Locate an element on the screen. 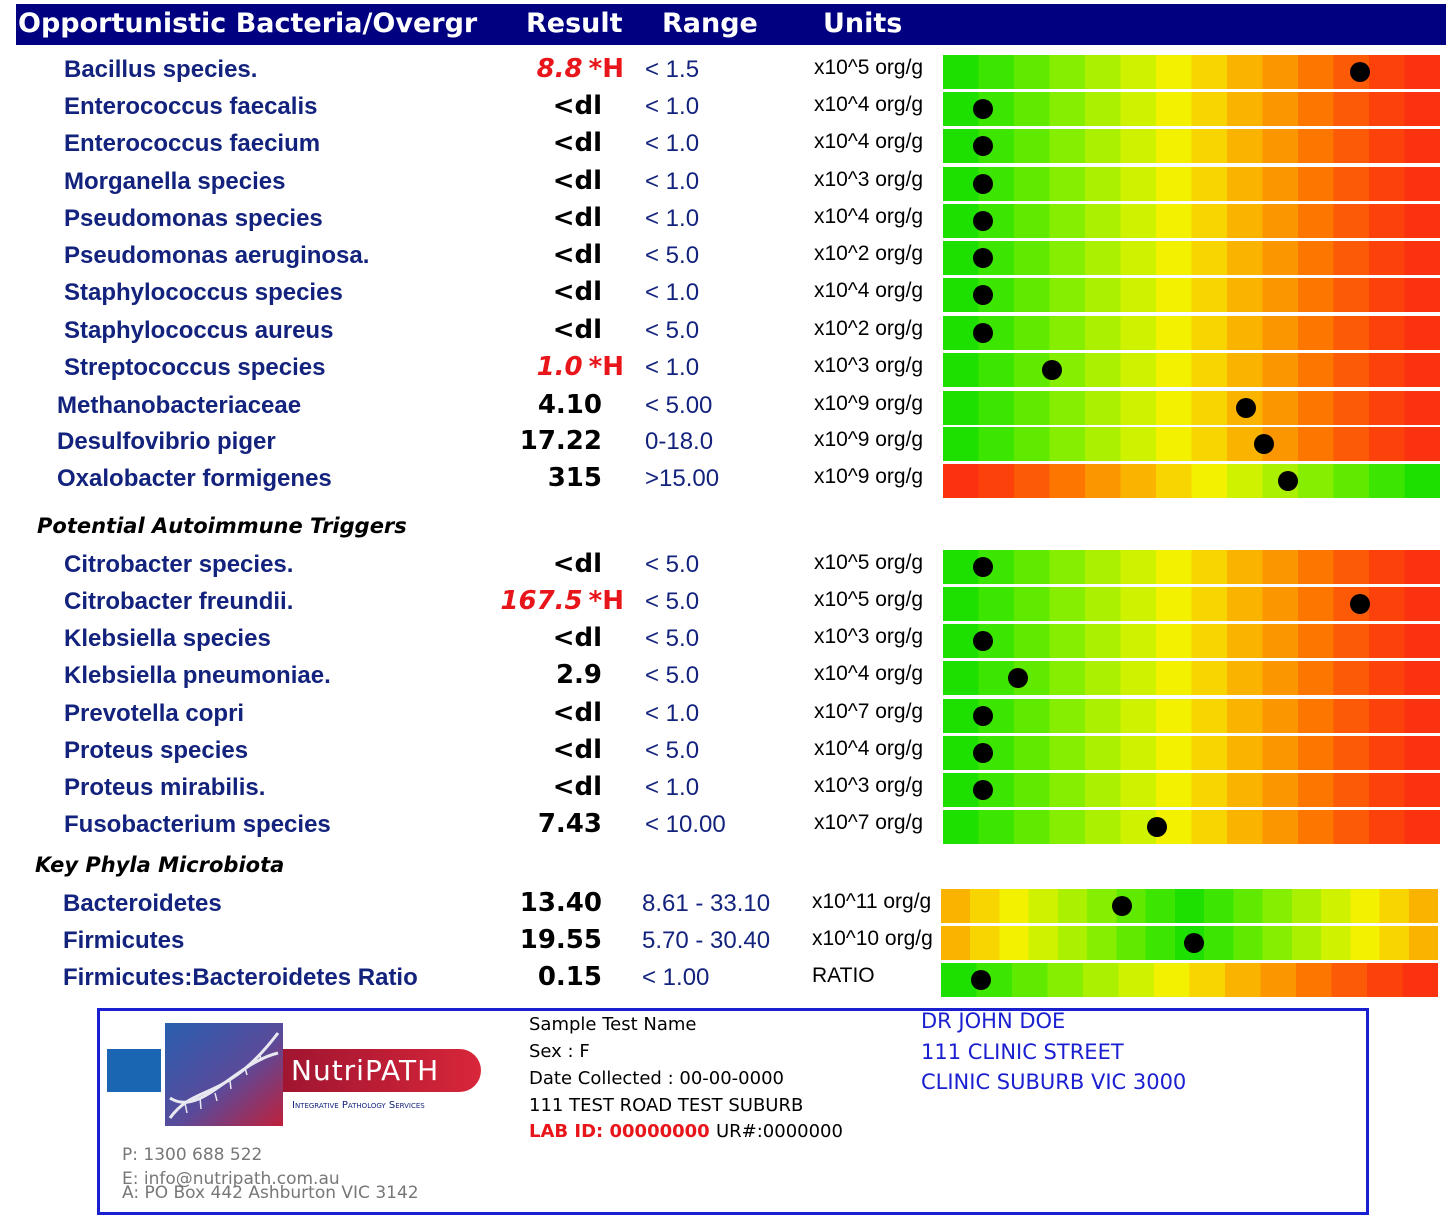 The width and height of the screenshot is (1456, 1221). analyte-name: Desulfovibrio piger is located at coordinates (166, 441).